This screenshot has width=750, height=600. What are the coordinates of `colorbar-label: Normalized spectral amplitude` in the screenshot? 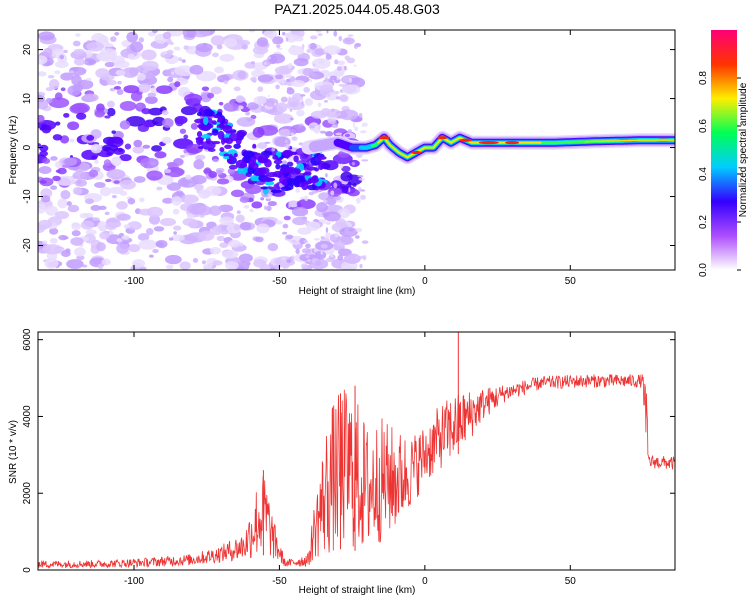 It's located at (743, 149).